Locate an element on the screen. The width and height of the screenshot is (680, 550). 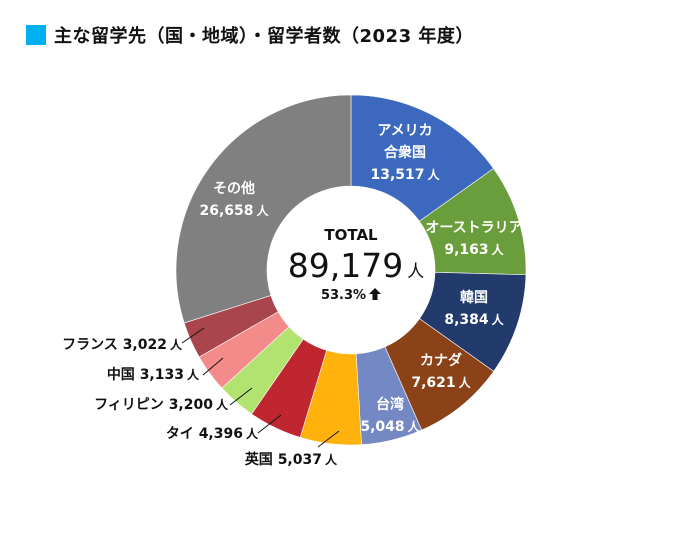
slice-label-australia: オーストラリア 9,163 人 is located at coordinates (473, 239).